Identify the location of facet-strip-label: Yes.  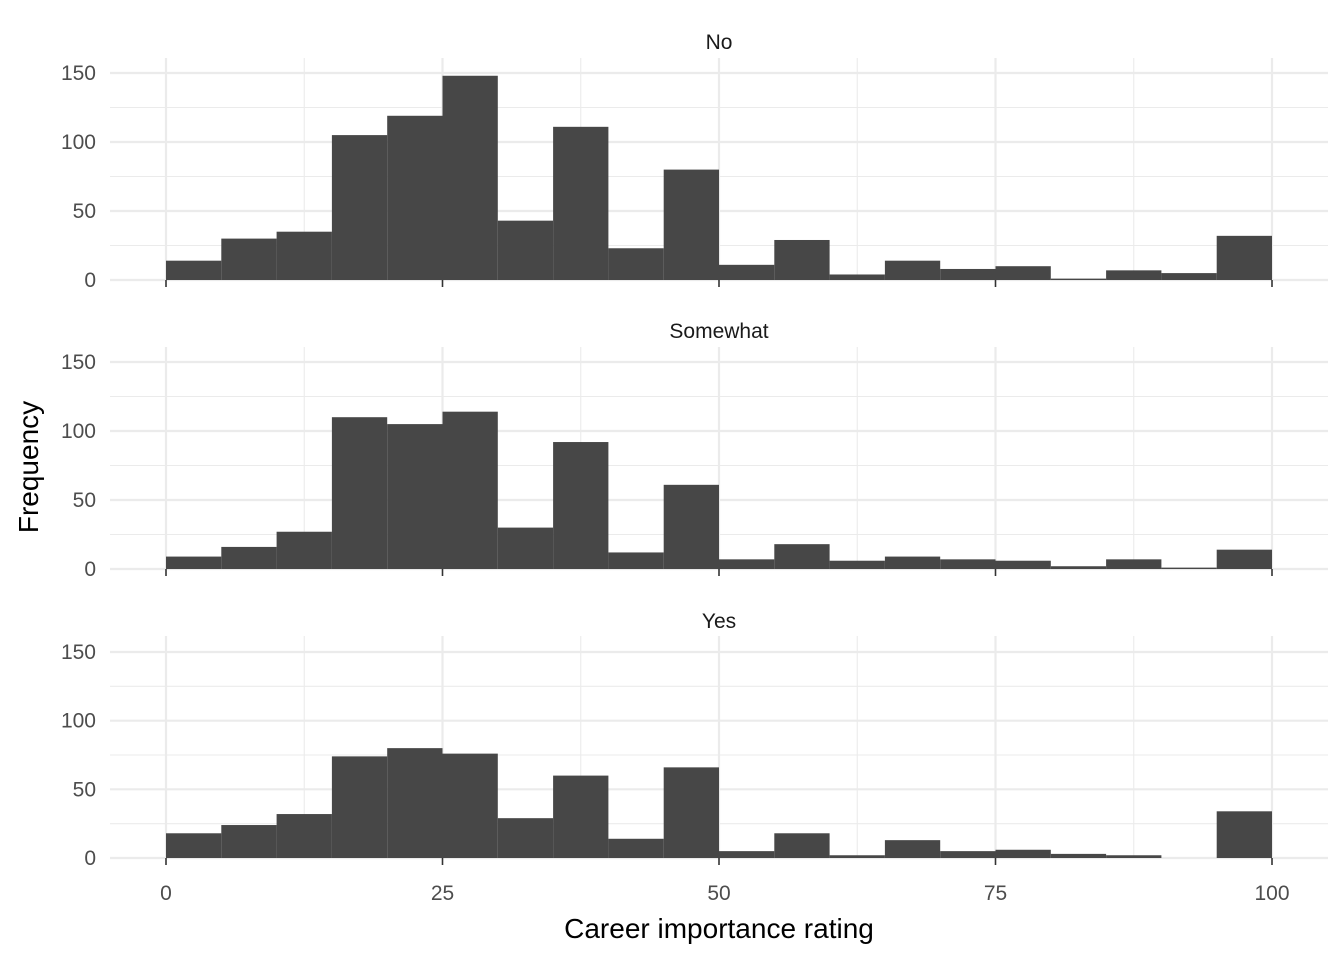
(719, 621).